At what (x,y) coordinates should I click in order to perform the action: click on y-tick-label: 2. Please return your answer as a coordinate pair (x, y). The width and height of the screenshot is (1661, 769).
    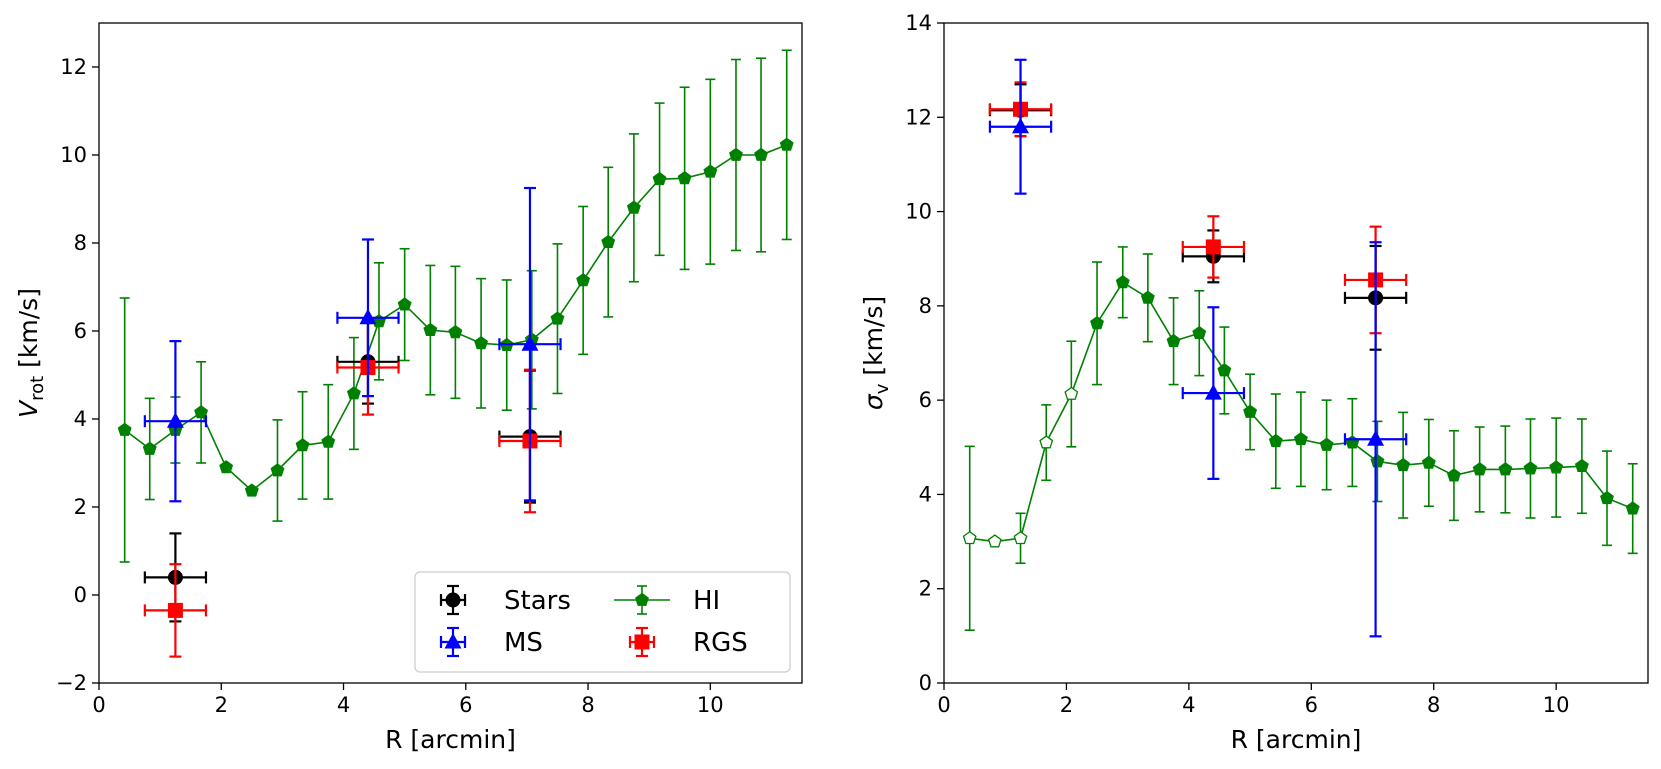
    Looking at the image, I should click on (80, 507).